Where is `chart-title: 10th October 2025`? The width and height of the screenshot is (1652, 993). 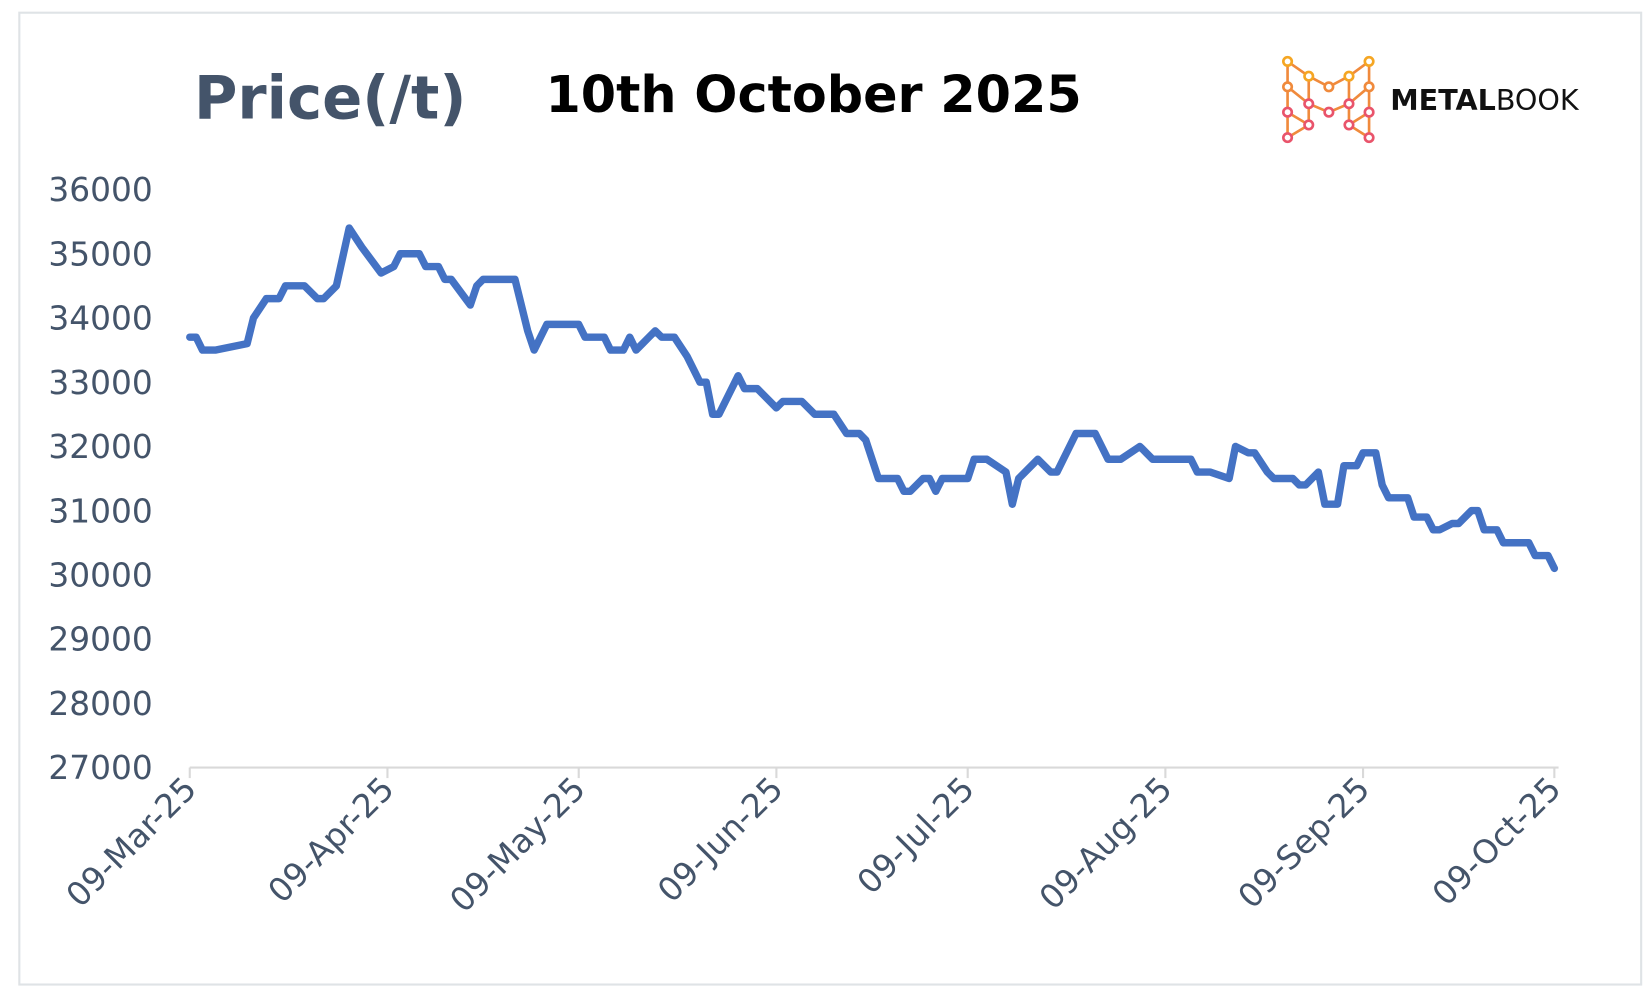 chart-title: 10th October 2025 is located at coordinates (813, 94).